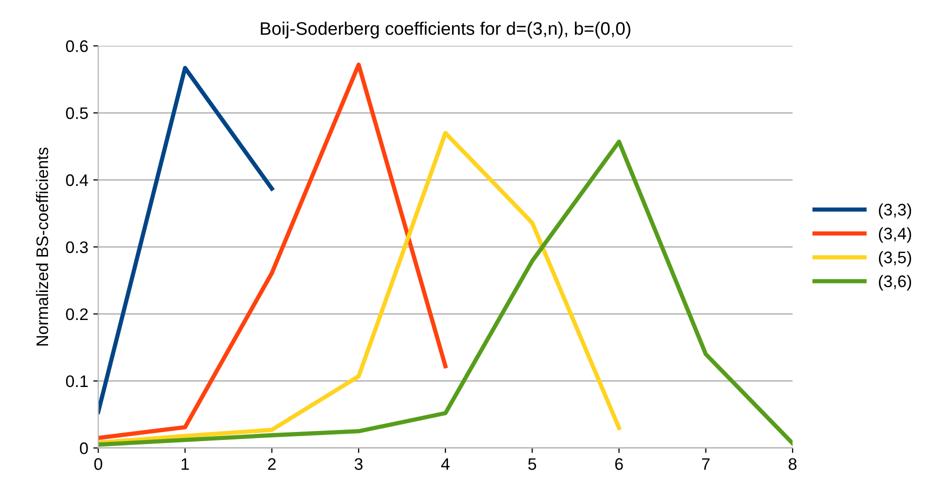 Image resolution: width=927 pixels, height=488 pixels. What do you see at coordinates (77, 381) in the screenshot?
I see `y-tick-label: 0.1` at bounding box center [77, 381].